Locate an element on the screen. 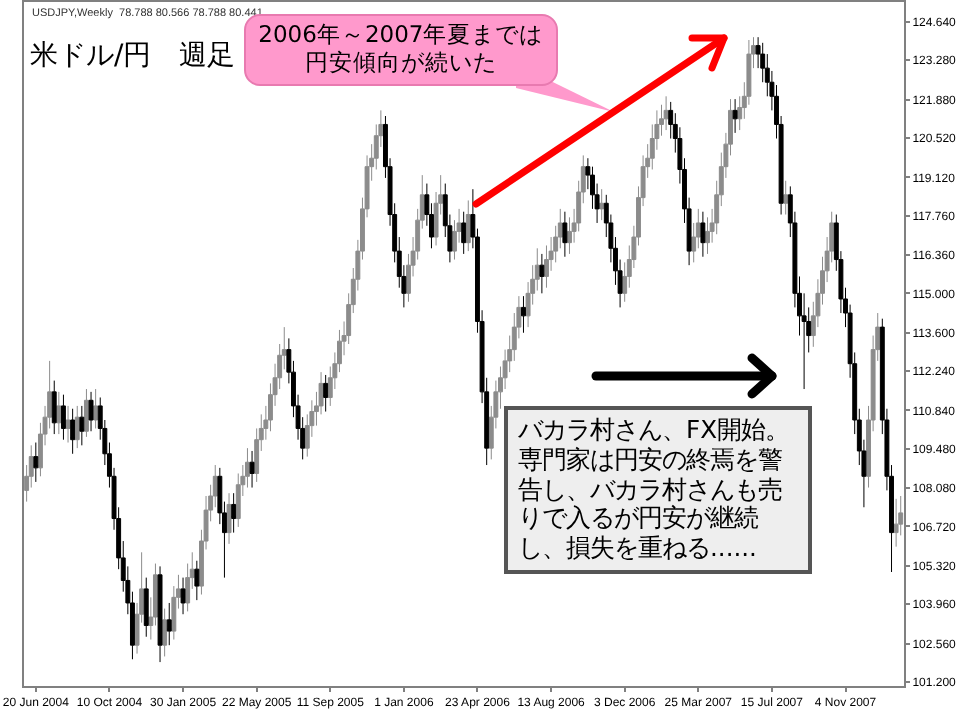 The width and height of the screenshot is (956, 716). annotation: 2006年～2007年夏までは円安傾向が続いた is located at coordinates (401, 50).